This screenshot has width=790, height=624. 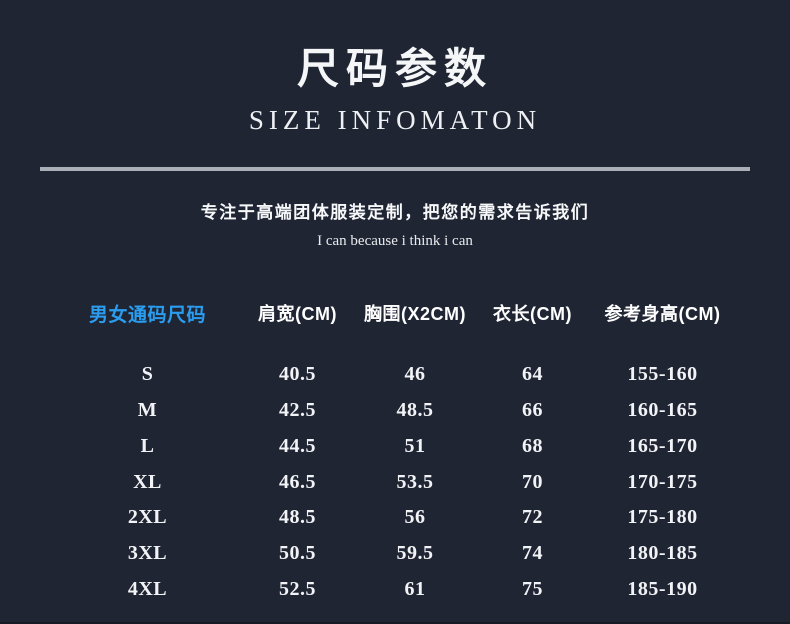 I want to click on page-subtitle: SIZE INFOMATON, so click(x=395, y=120).